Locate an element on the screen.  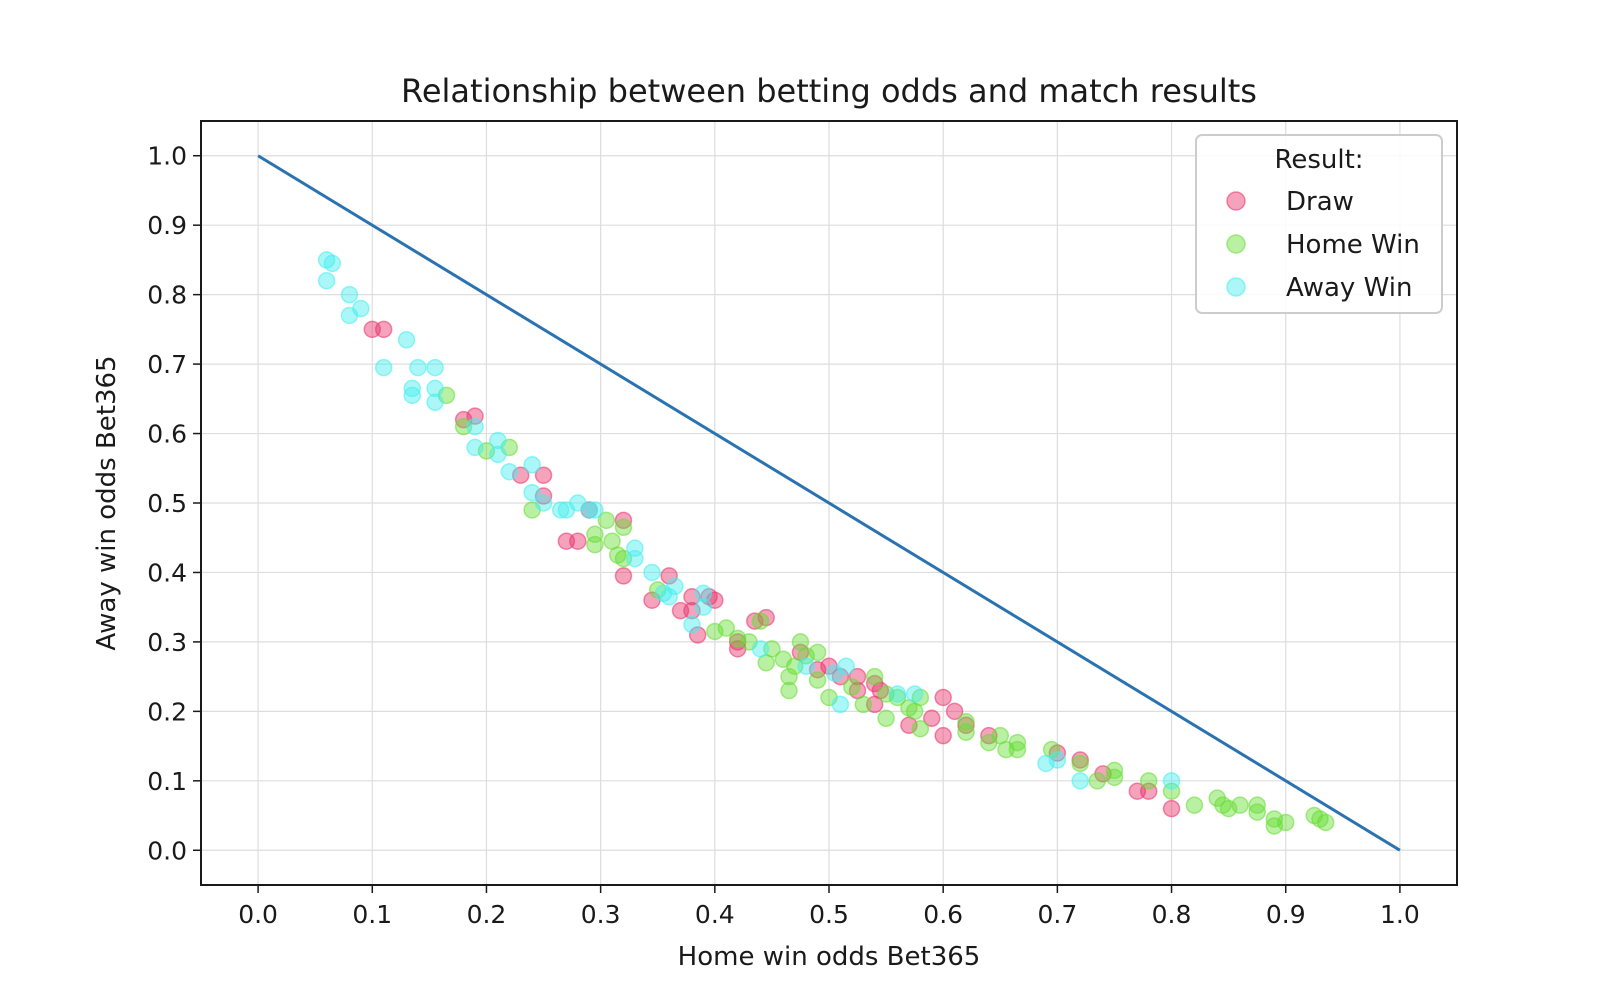
y-tick-label: 0.2 is located at coordinates (167, 711).